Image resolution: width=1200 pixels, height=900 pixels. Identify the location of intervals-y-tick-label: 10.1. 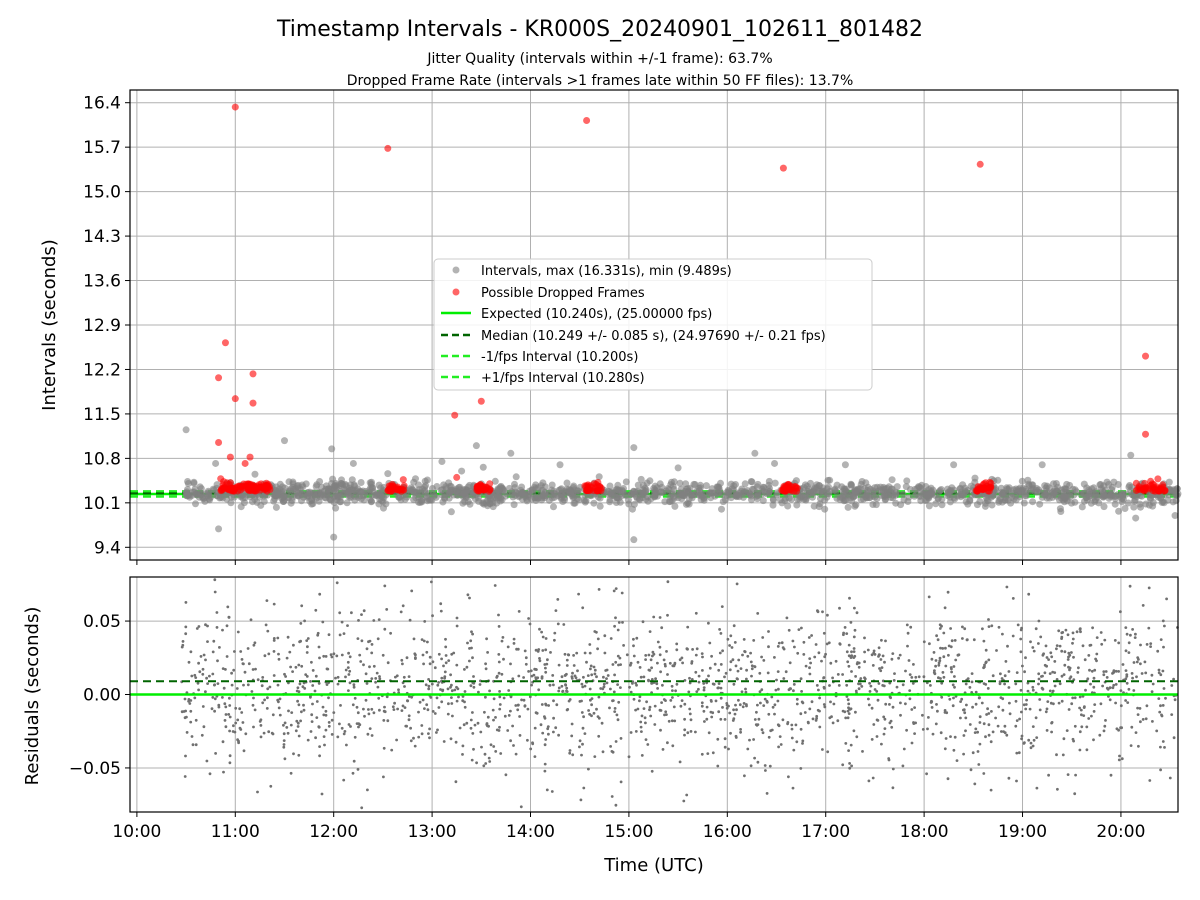
(102, 504).